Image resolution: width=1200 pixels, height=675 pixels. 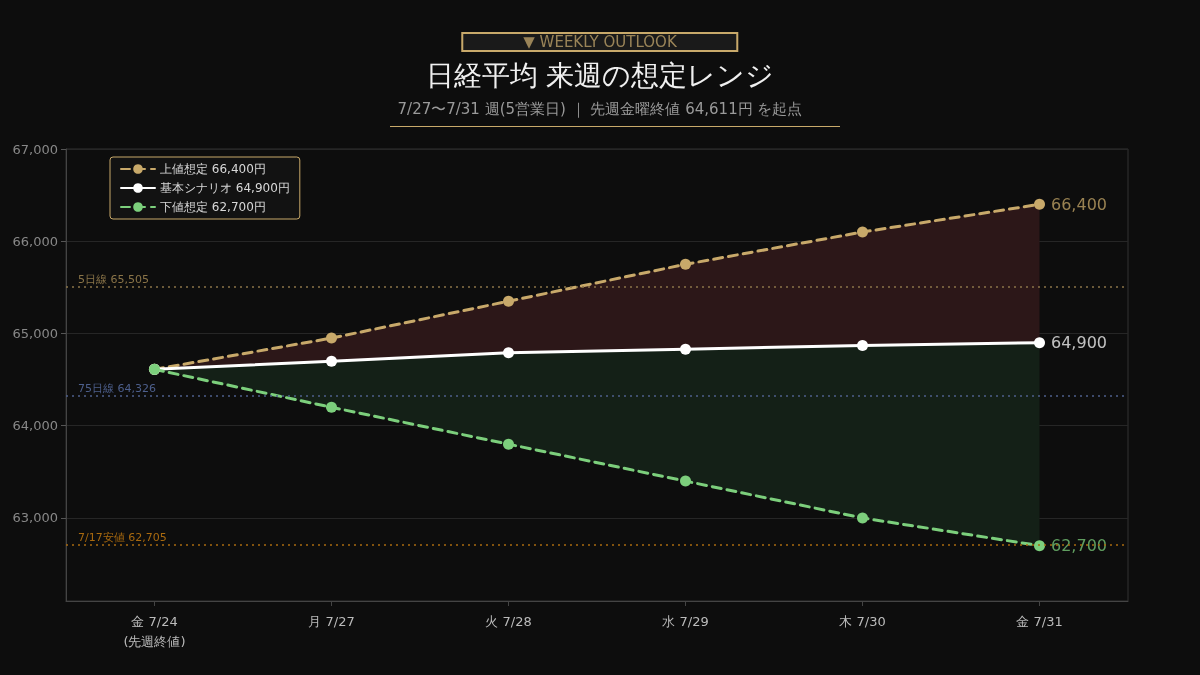 What do you see at coordinates (117, 388) in the screenshot?
I see `ref-line-label: 75日線 64,326` at bounding box center [117, 388].